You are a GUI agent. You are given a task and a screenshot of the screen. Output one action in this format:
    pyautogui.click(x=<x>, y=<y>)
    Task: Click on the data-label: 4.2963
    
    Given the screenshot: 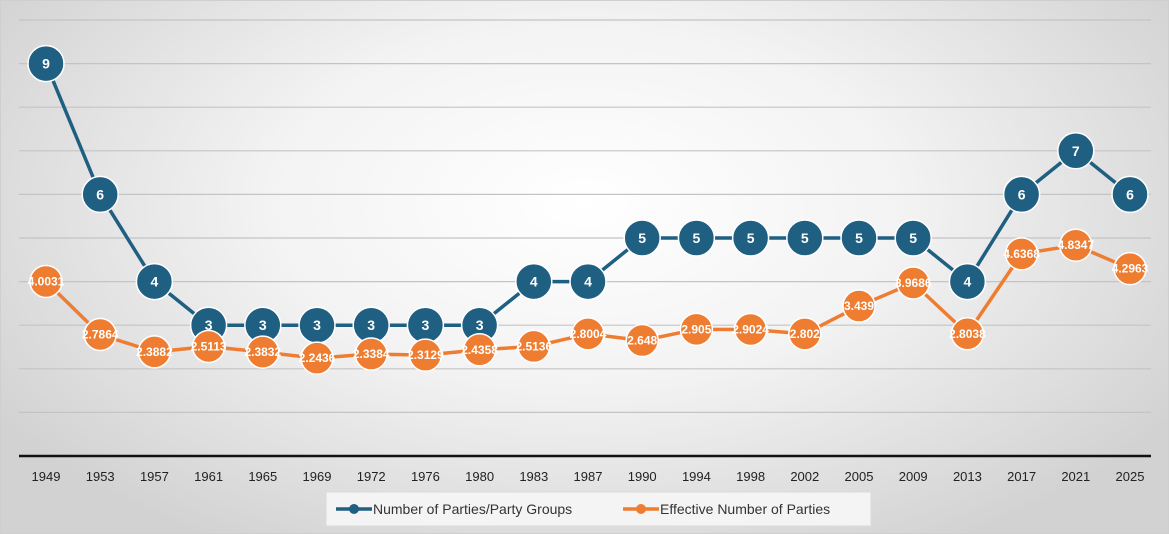 What is the action you would take?
    pyautogui.click(x=1130, y=269)
    